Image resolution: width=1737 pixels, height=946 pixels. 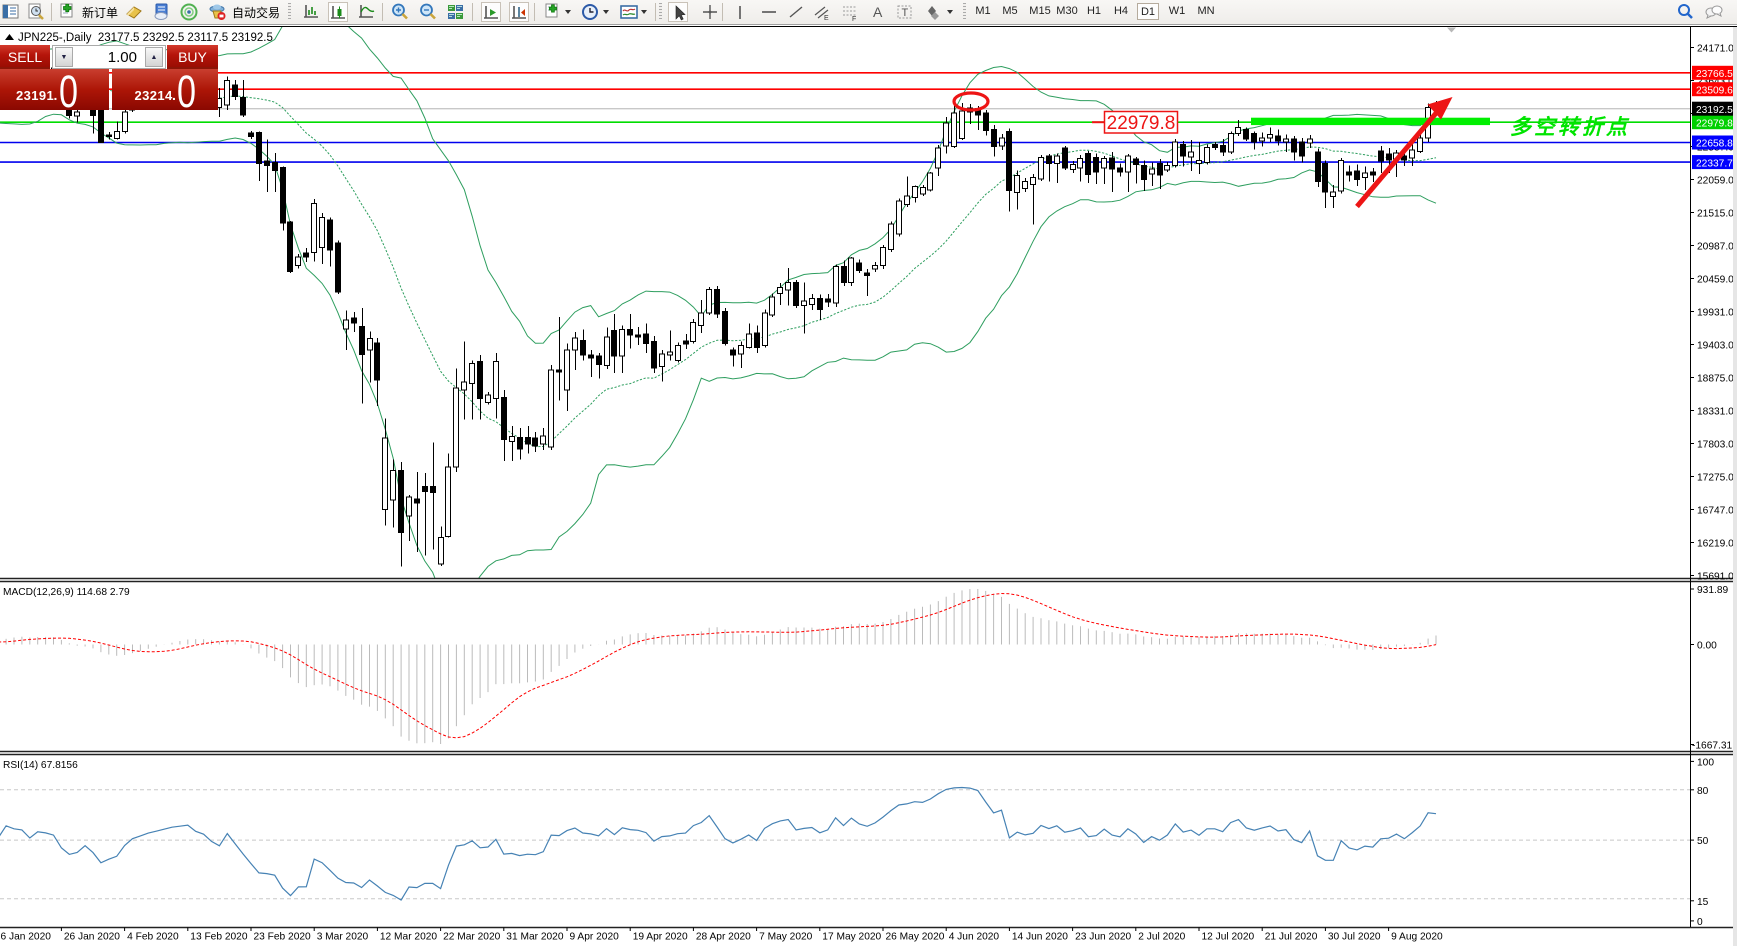 I want to click on svg-text: 23509.6, so click(x=1714, y=90).